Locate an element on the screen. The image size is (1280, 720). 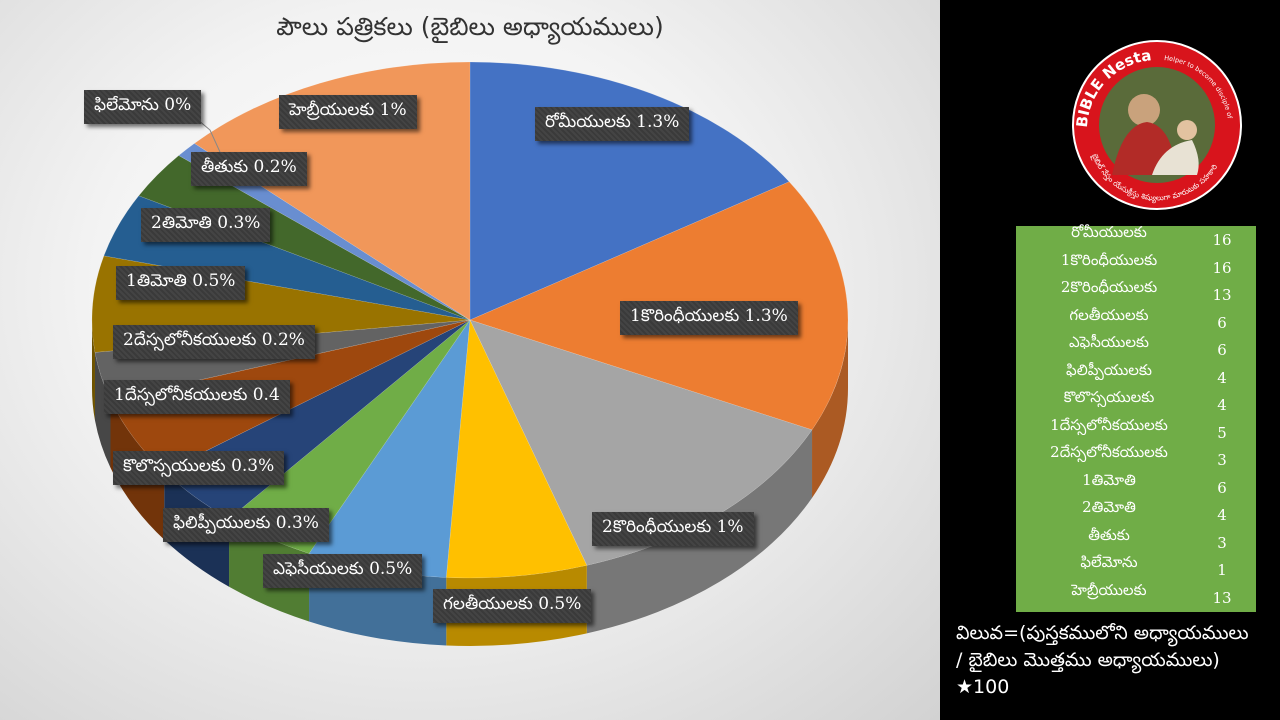
table-row: 2దేస్సలోనీకయులకు 3 is located at coordinates (1136, 458).